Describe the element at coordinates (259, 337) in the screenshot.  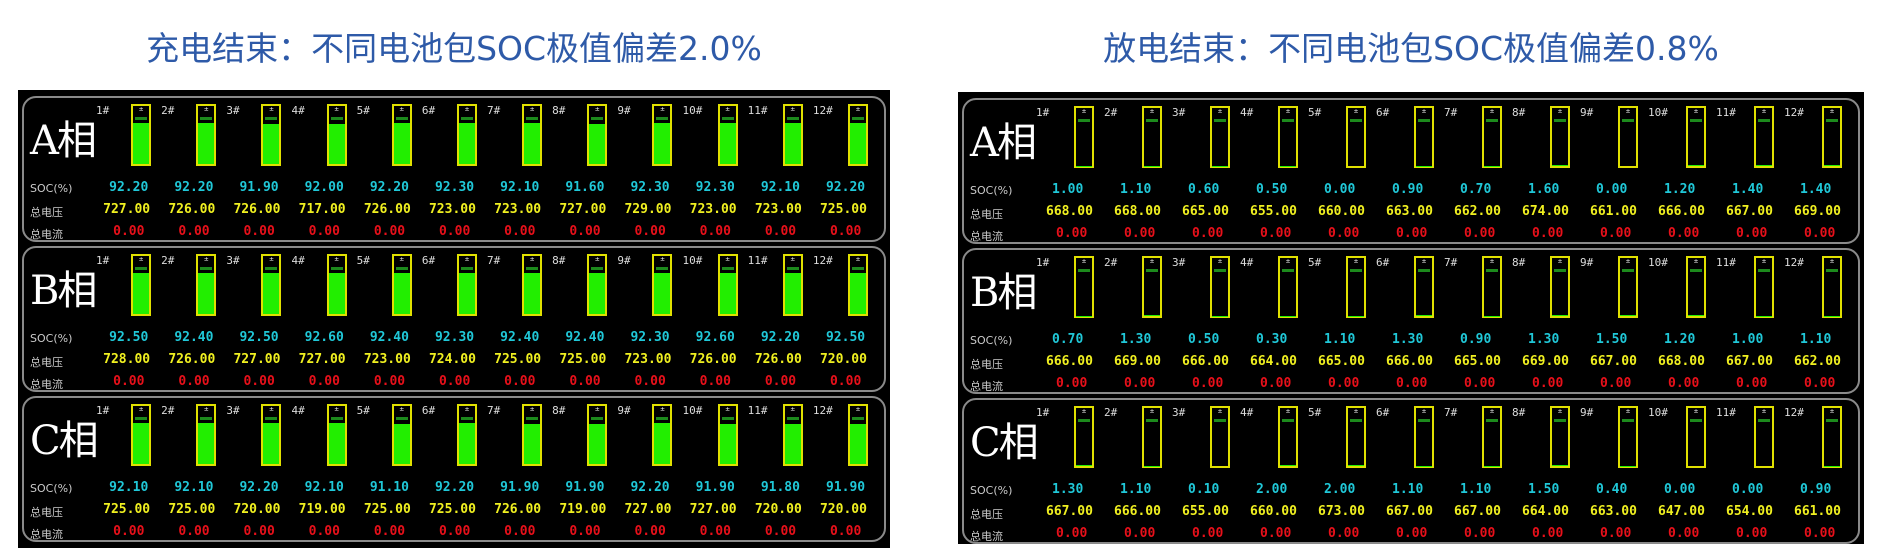
I see `soc-value: 92.50` at that location.